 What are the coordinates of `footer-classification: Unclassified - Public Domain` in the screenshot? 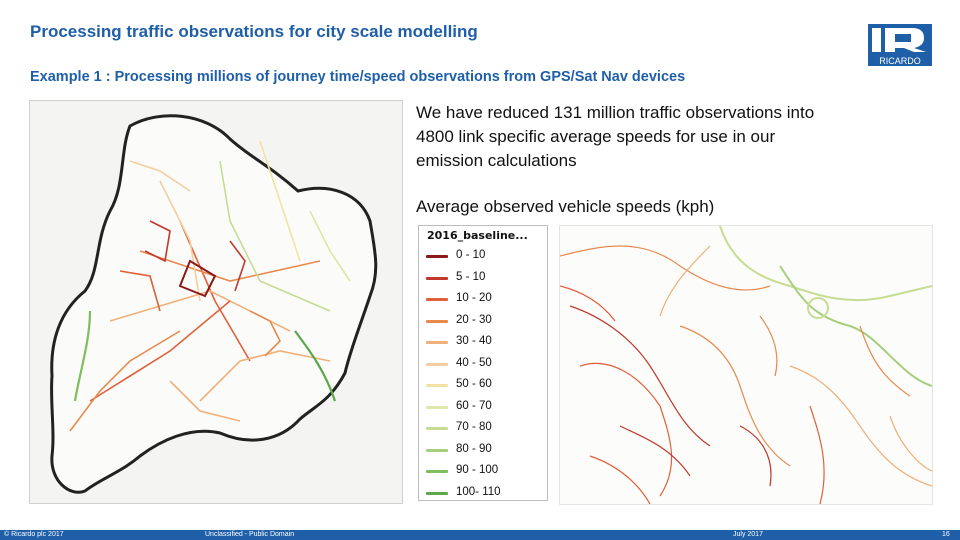 It's located at (250, 534).